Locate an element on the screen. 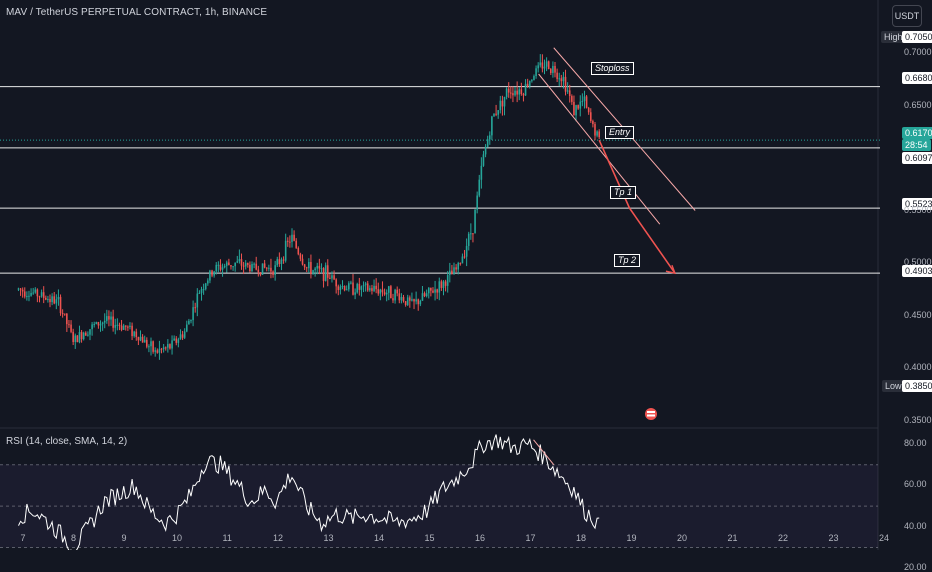  time-tick-9: 9 is located at coordinates (124, 538).